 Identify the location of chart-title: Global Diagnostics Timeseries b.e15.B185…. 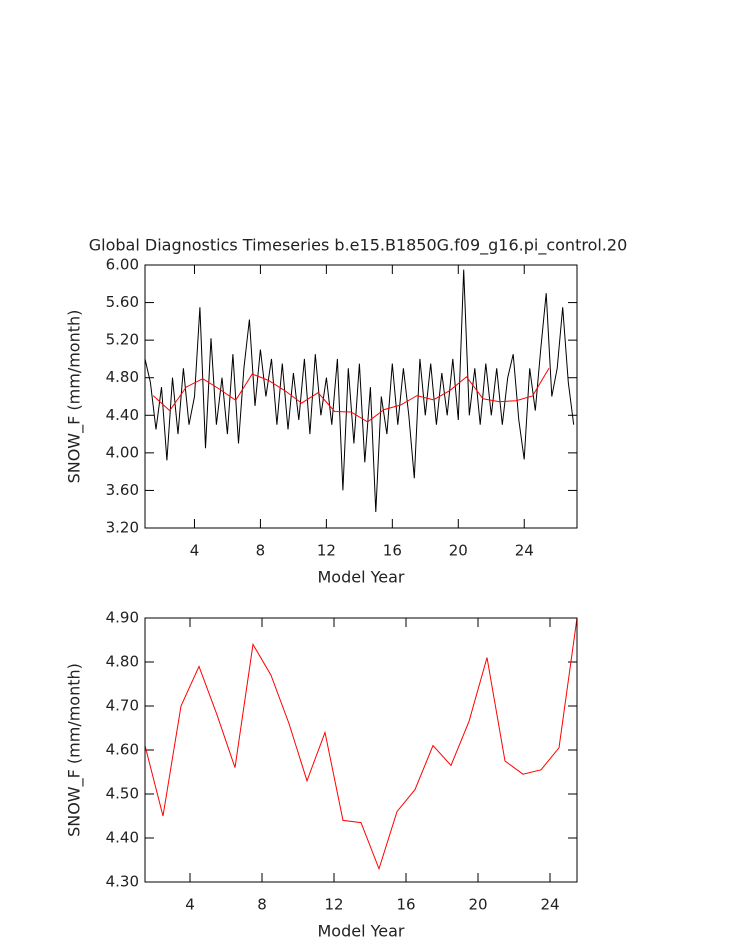
(358, 246).